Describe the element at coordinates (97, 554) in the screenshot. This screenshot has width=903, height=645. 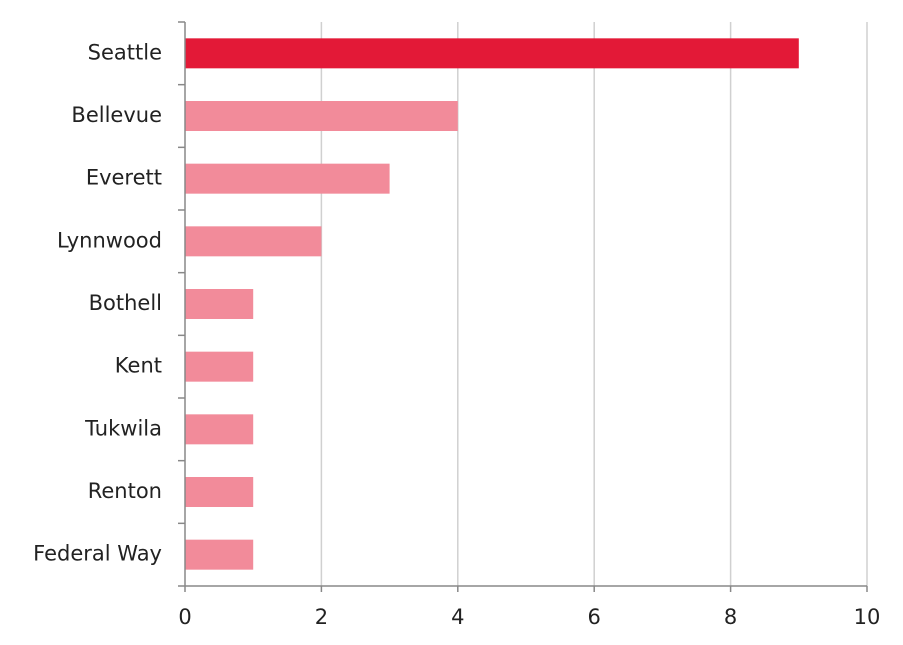
I see `y-tick-label: Federal Way` at that location.